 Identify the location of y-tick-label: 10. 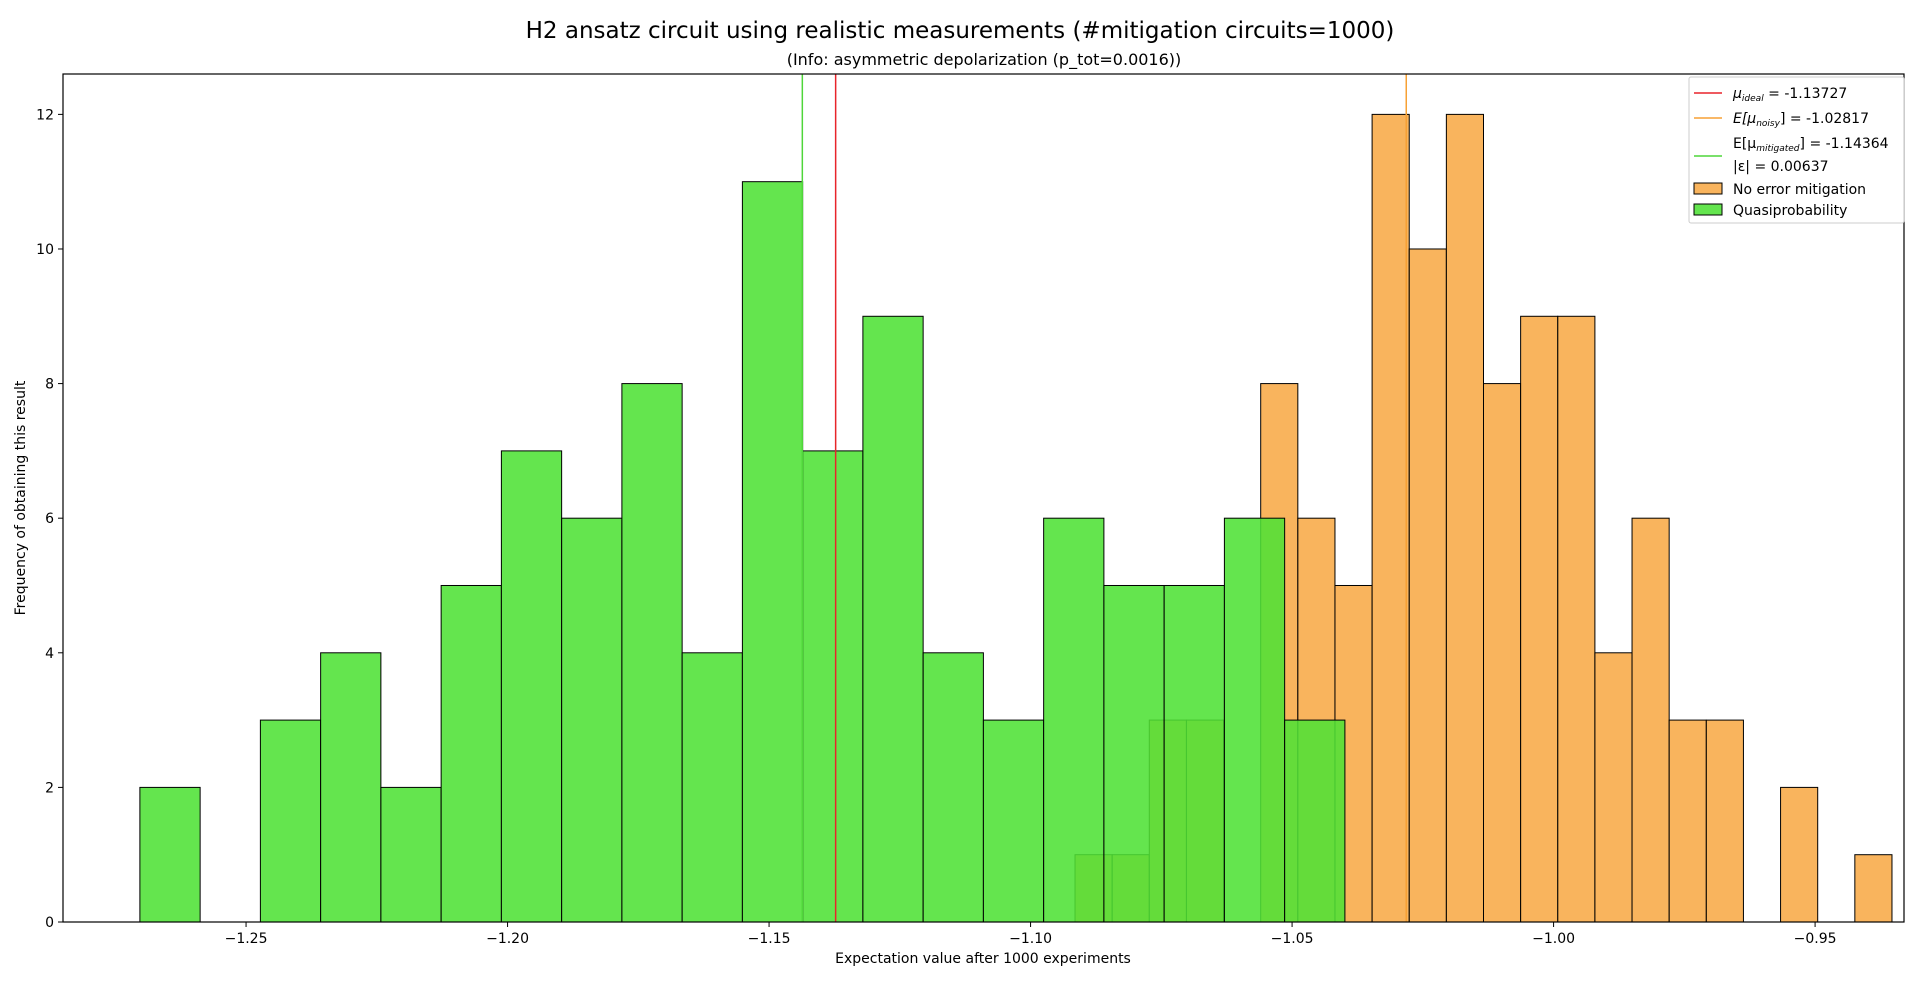
(45, 250).